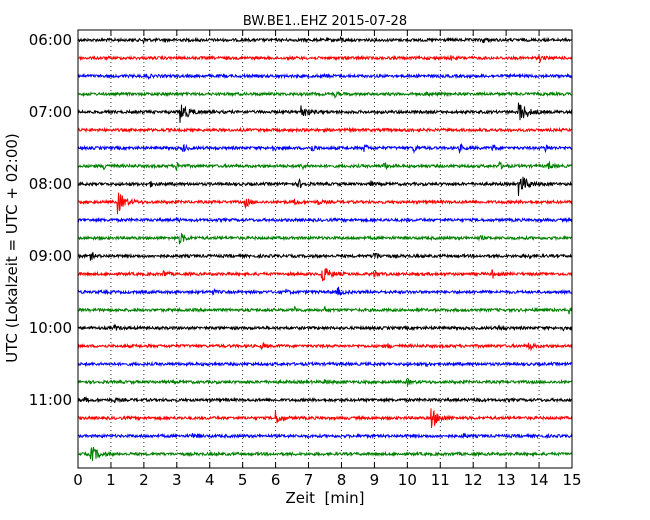  What do you see at coordinates (473, 480) in the screenshot?
I see `x-tick-label: 12` at bounding box center [473, 480].